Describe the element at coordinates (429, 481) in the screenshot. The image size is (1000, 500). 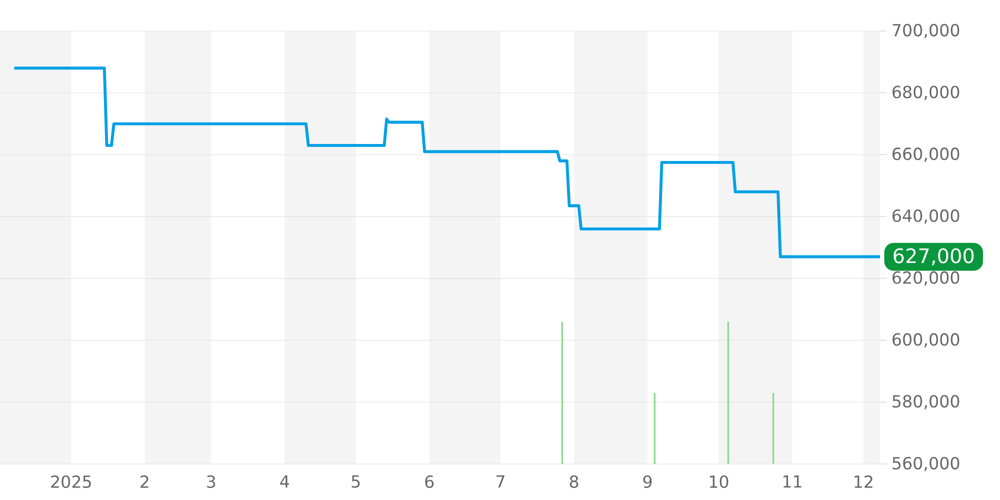
I see `x-tick-label: 6` at that location.